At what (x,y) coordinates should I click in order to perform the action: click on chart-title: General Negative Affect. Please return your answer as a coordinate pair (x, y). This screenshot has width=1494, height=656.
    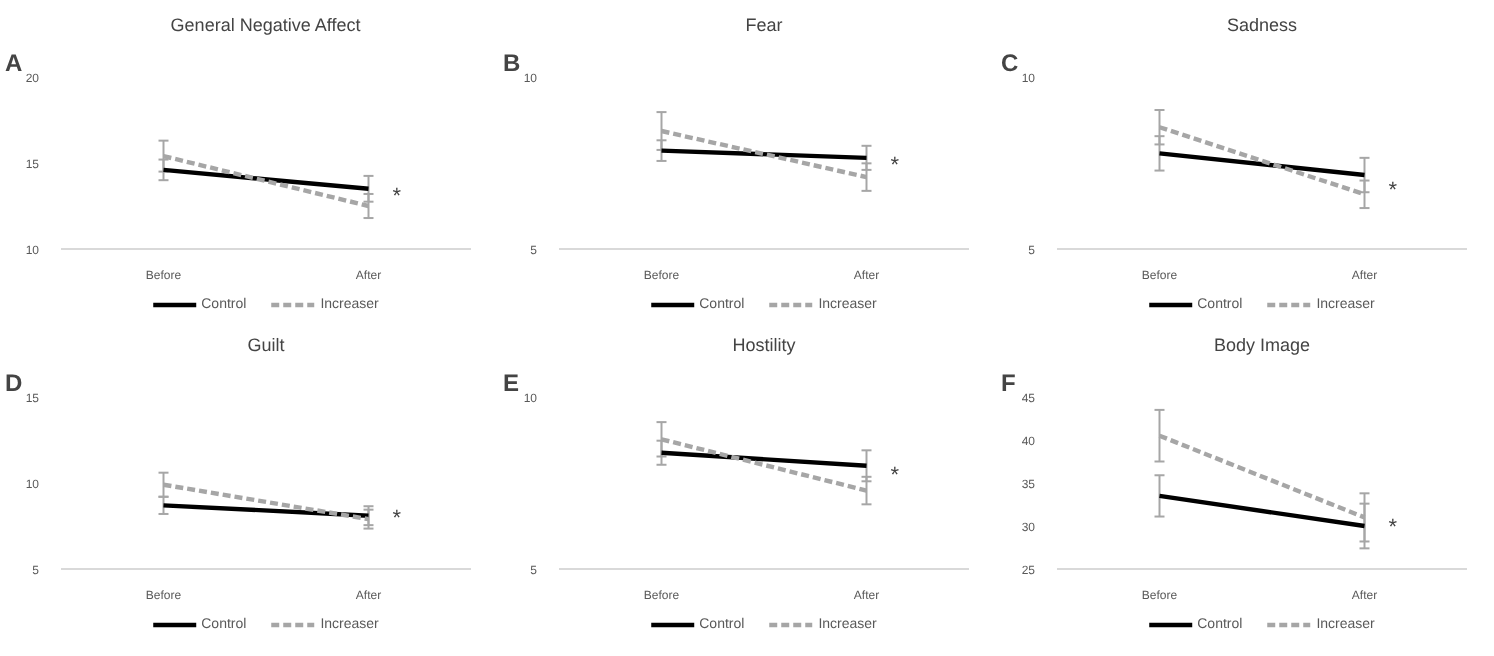
    Looking at the image, I should click on (266, 25).